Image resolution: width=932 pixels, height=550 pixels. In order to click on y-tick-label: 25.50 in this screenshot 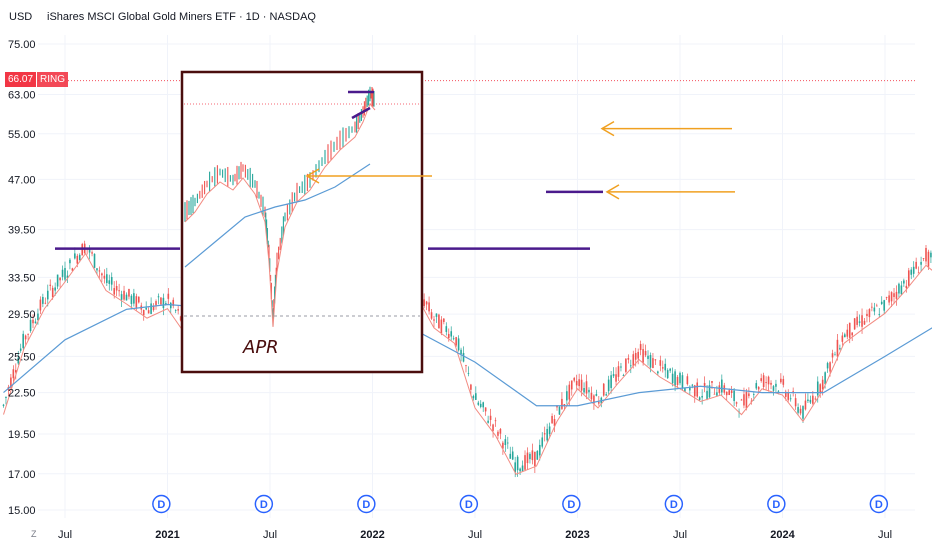, I will do `click(22, 357)`.